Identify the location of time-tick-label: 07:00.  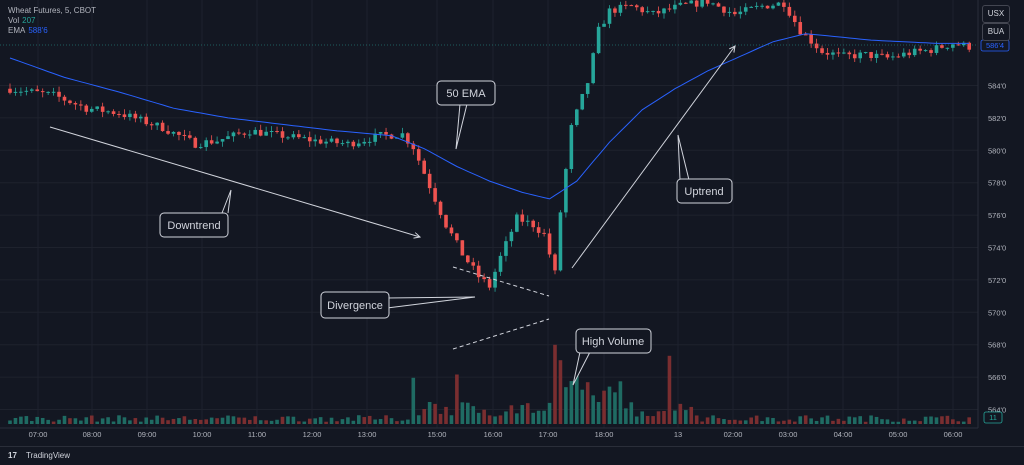
(38, 434).